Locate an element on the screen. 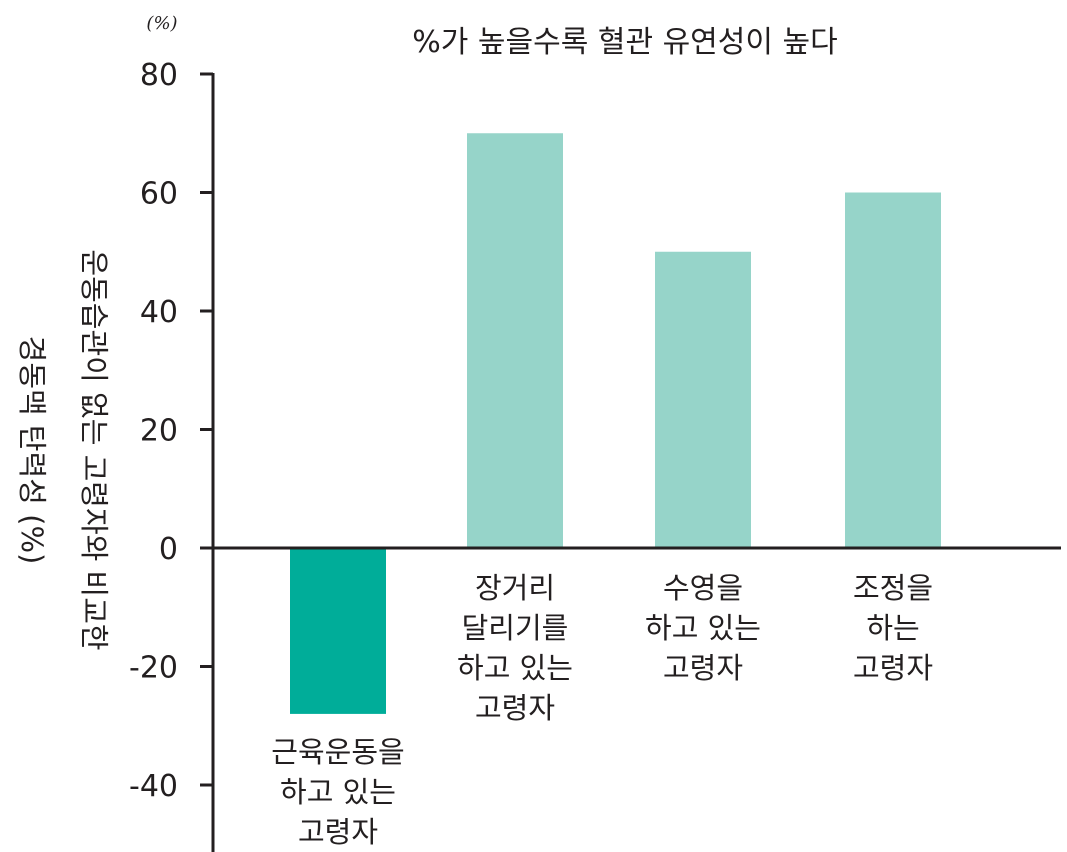  category-label: 조정을 is located at coordinates (893, 588).